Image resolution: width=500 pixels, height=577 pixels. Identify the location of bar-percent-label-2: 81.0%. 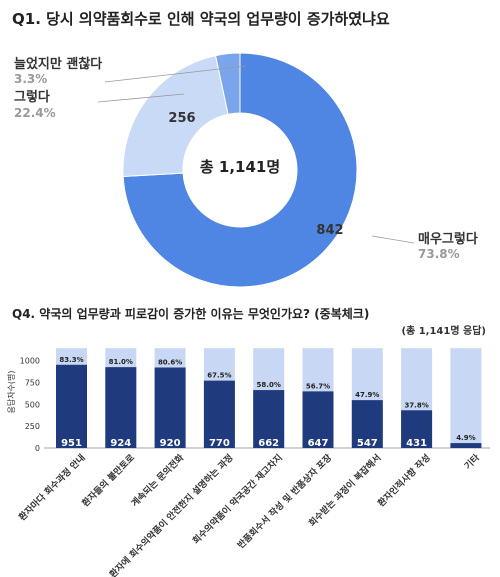
(121, 362).